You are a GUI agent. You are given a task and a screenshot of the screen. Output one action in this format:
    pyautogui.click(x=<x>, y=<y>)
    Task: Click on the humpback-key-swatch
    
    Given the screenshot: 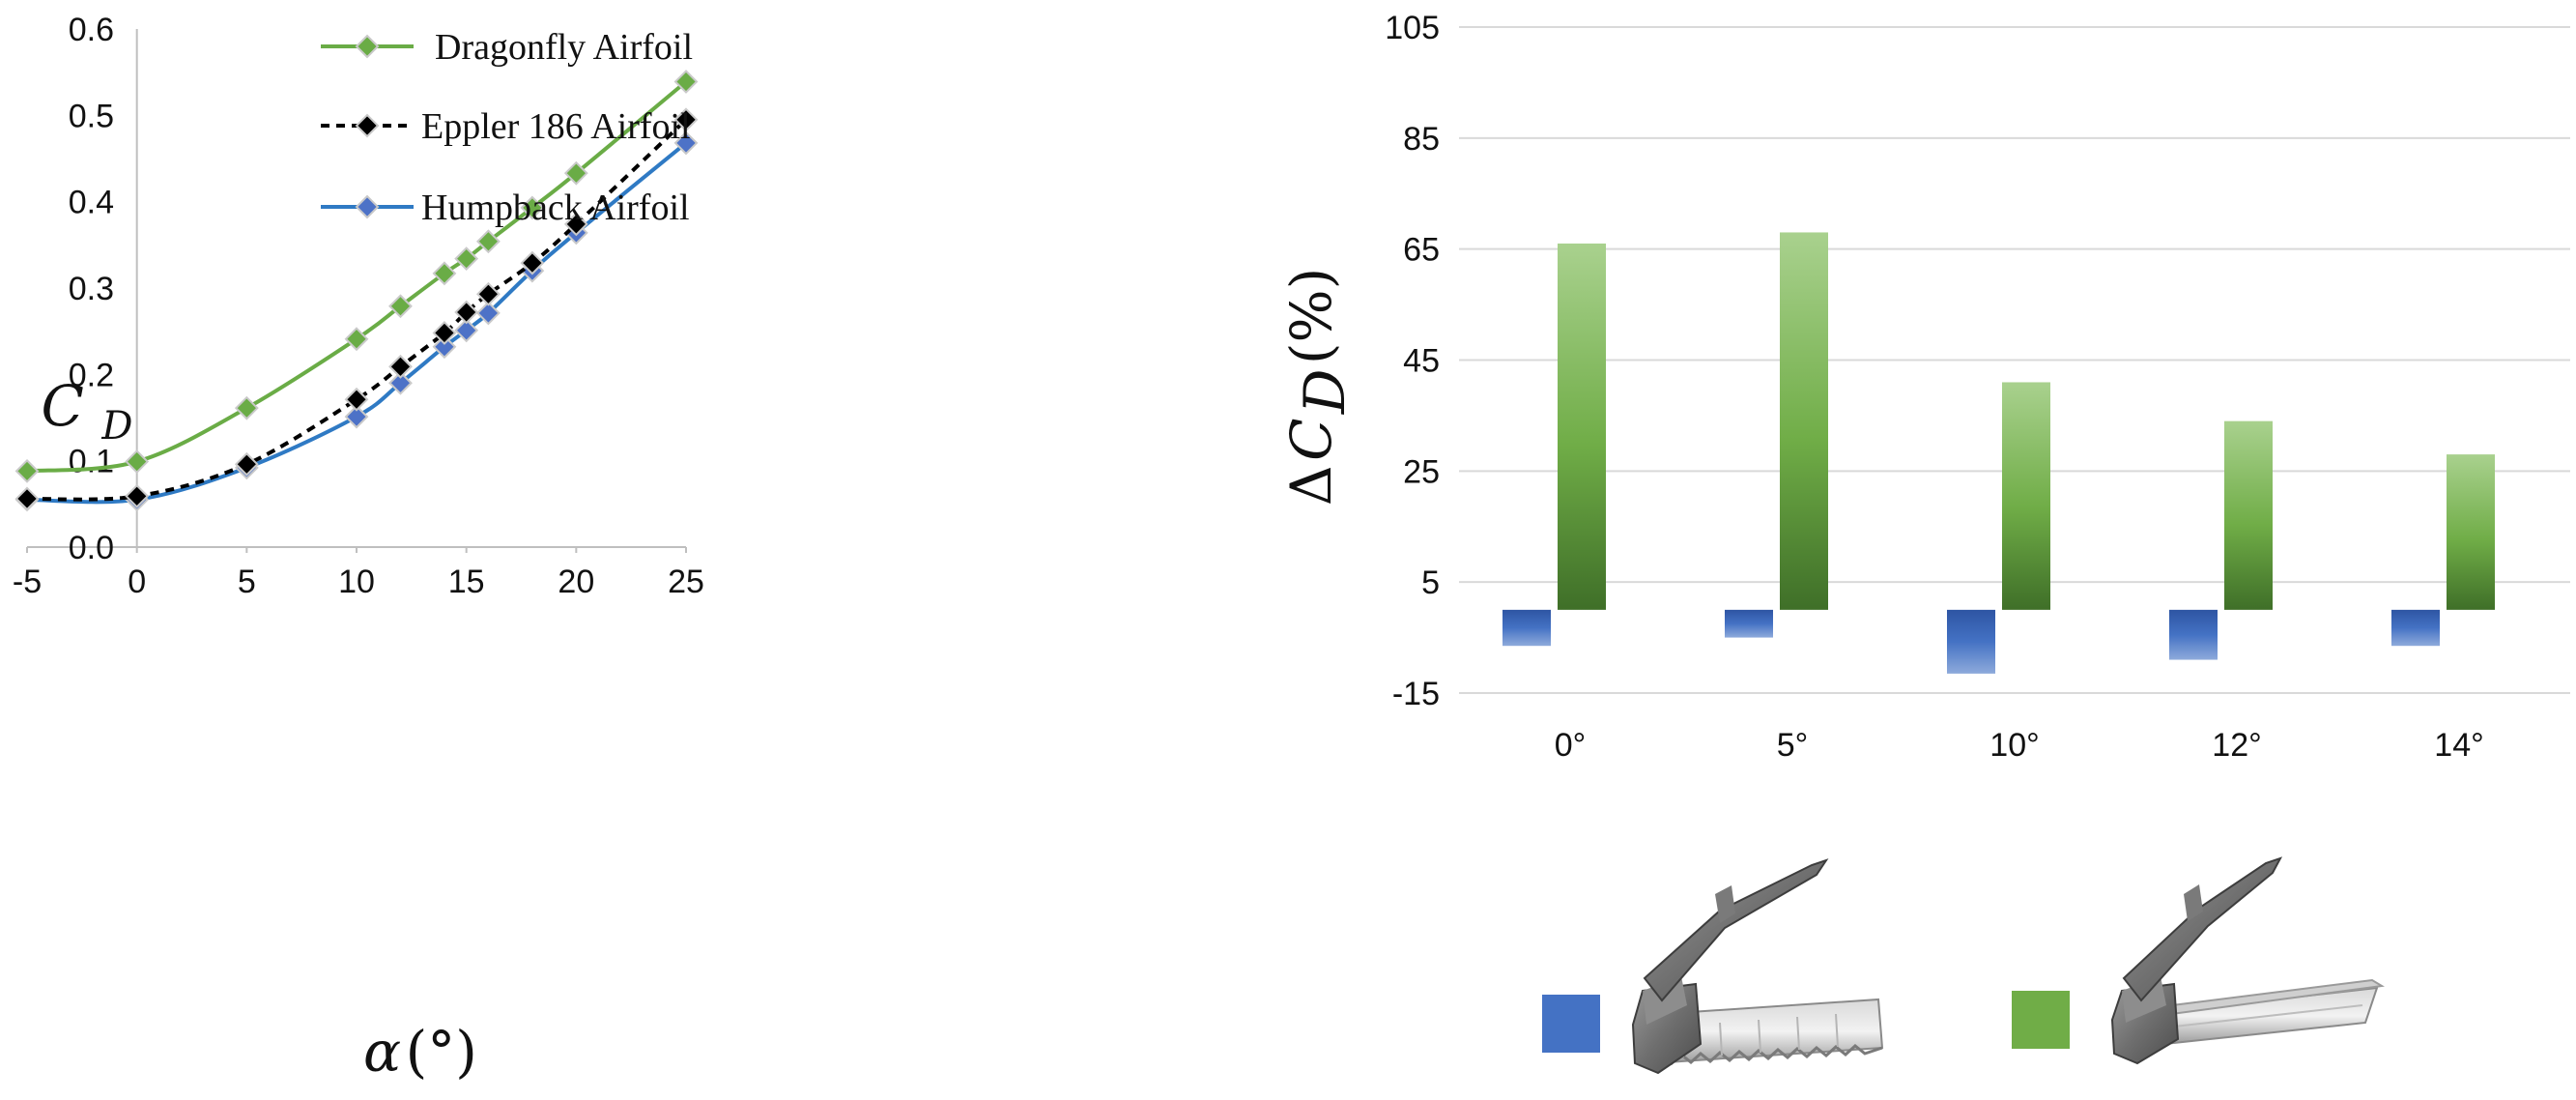 What is the action you would take?
    pyautogui.click(x=1571, y=1024)
    